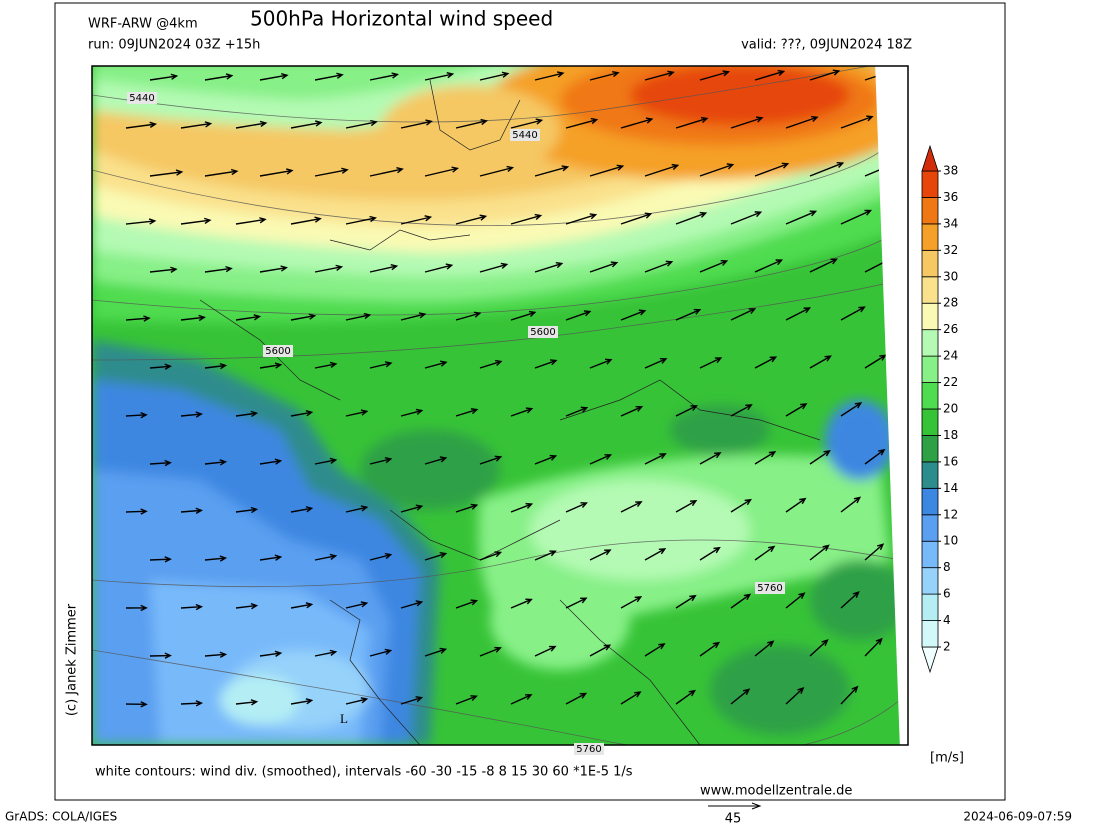 Image resolution: width=1100 pixels, height=825 pixels. Describe the element at coordinates (947, 567) in the screenshot. I see `colorbar-label: 8` at that location.